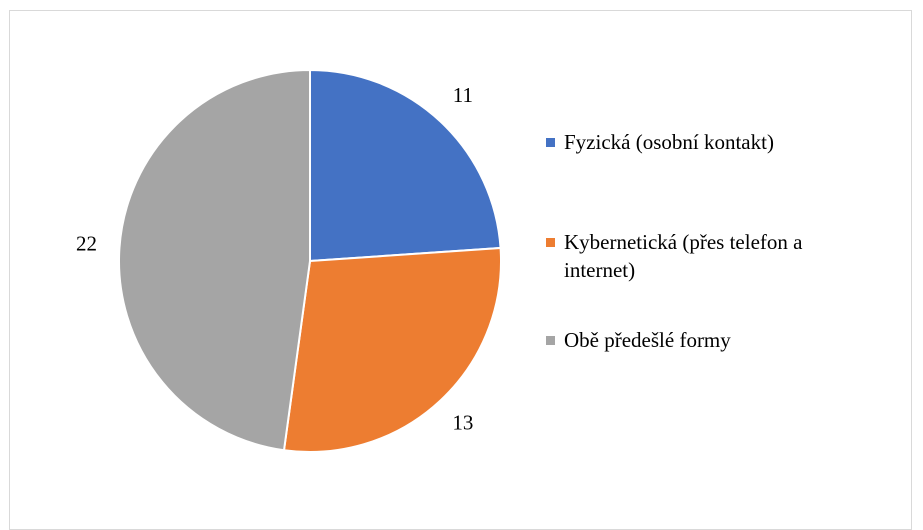 This screenshot has height=530, width=923. Describe the element at coordinates (669, 142) in the screenshot. I see `legend-label: Fyzická (osobní kontakt)` at that location.